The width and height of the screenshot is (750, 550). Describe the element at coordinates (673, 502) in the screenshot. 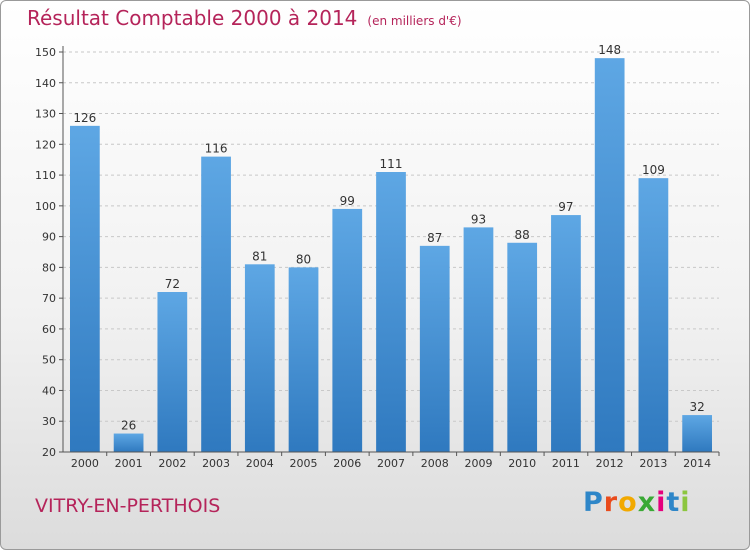

I see `logo-letter: t` at that location.